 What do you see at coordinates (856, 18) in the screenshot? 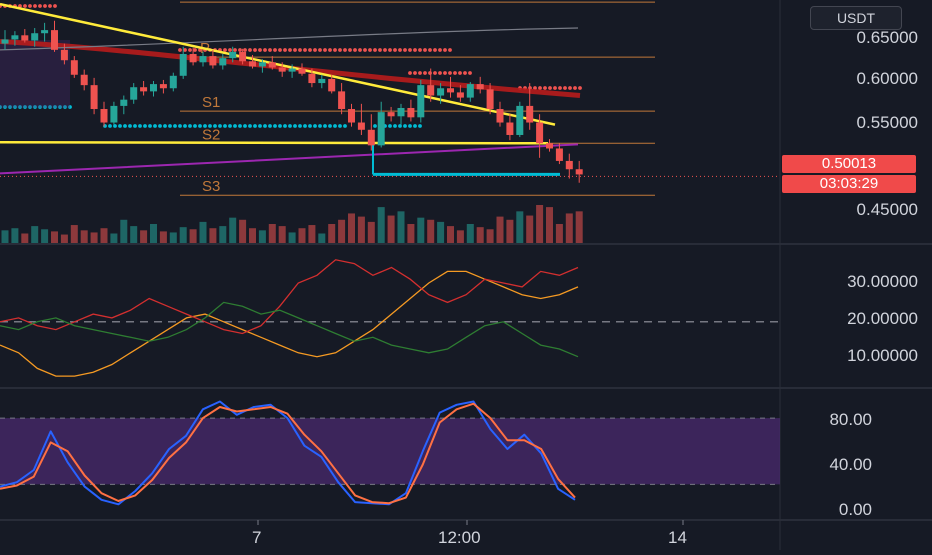
I see `currency-selector: USDT` at bounding box center [856, 18].